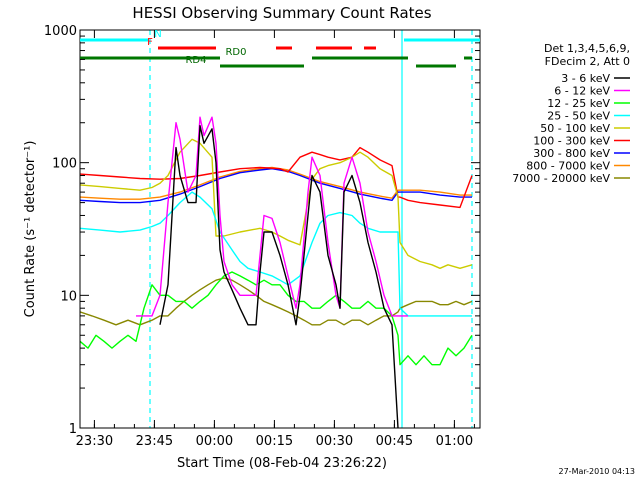  Describe the element at coordinates (281, 13) in the screenshot. I see `chart-title: HESSI Observing Summary Count Rates` at that location.